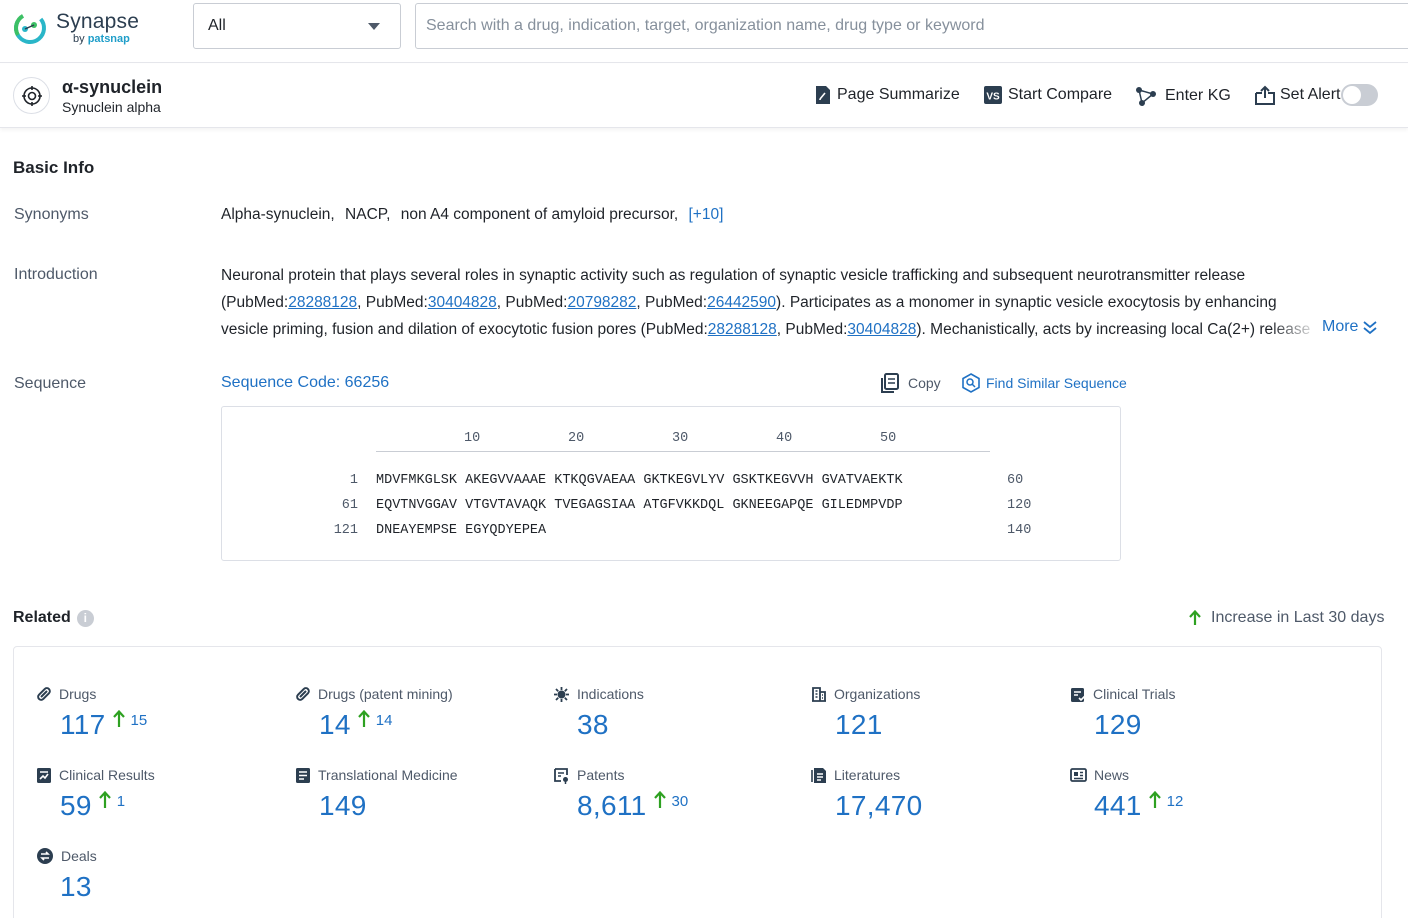 This screenshot has width=1408, height=918. I want to click on ruler-tick: 10, so click(472, 438).